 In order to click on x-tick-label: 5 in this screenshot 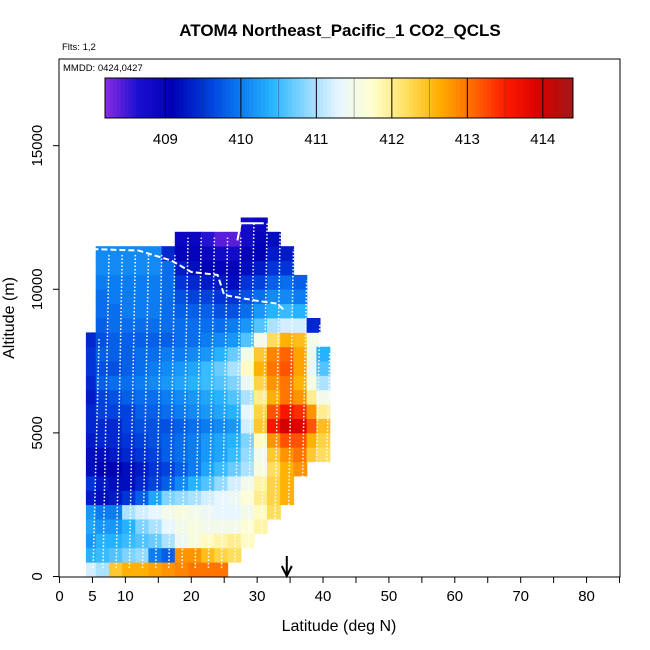, I will do `click(92, 596)`.